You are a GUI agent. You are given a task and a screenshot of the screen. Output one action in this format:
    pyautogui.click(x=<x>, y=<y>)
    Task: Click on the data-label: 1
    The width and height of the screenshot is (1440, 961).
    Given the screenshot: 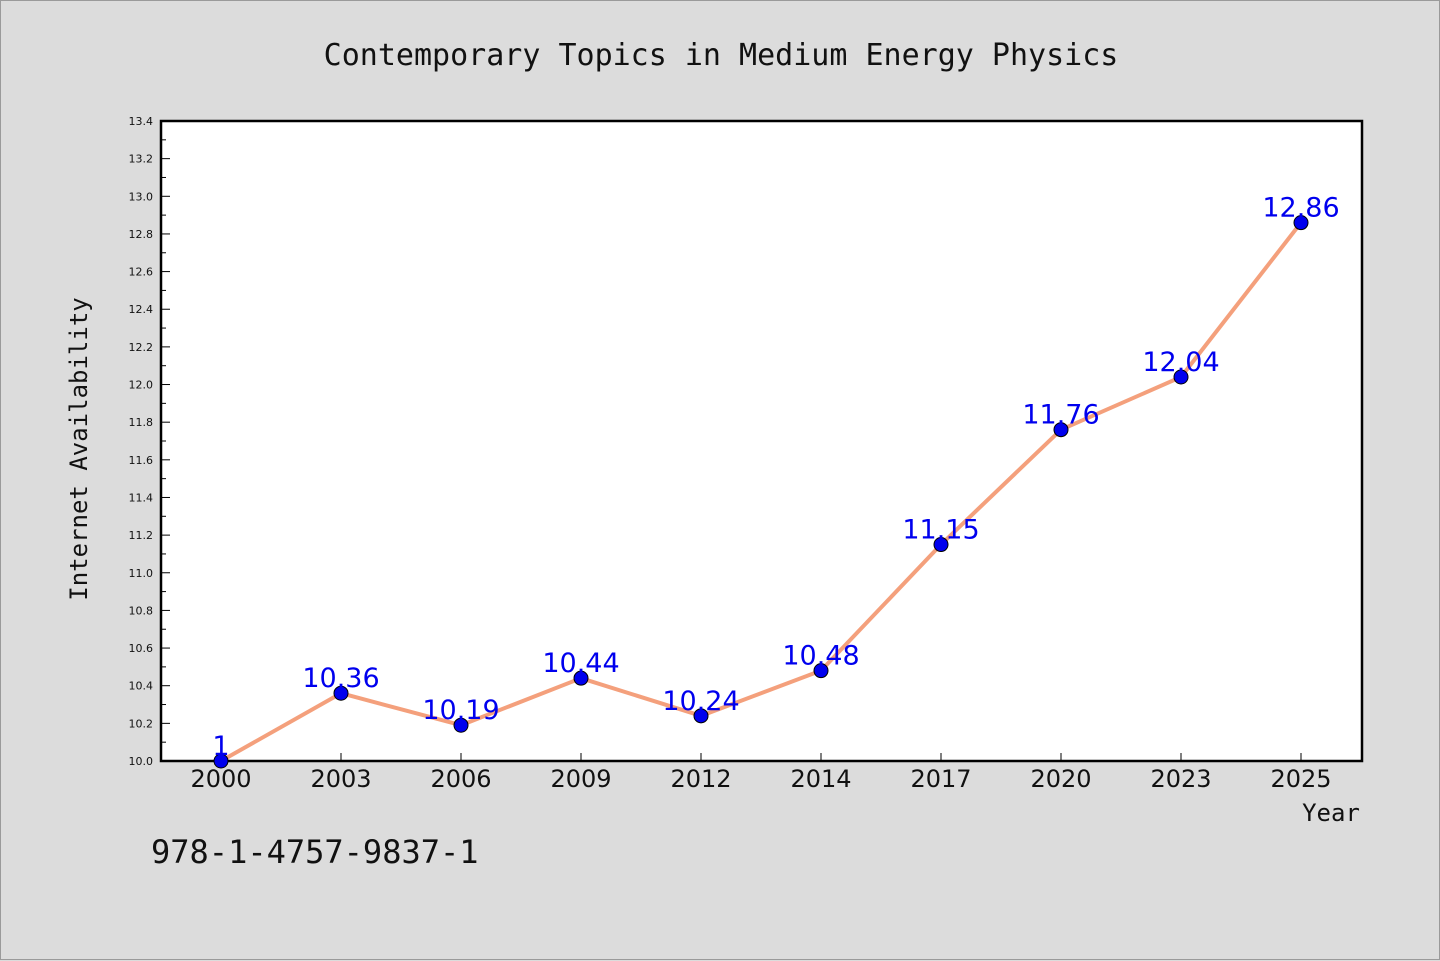 What is the action you would take?
    pyautogui.click(x=220, y=746)
    